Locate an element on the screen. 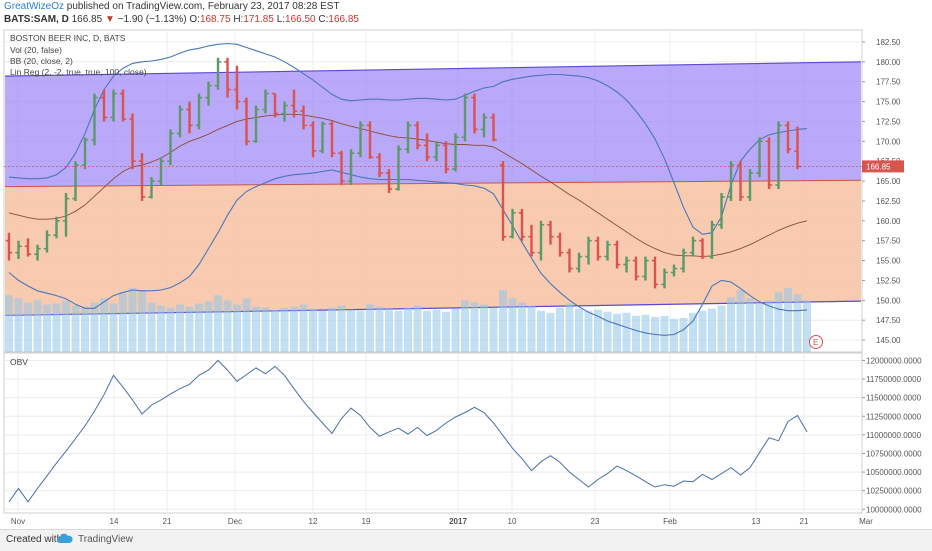 Image resolution: width=932 pixels, height=551 pixels. legend-vol: Vol (20, false) is located at coordinates (36, 50).